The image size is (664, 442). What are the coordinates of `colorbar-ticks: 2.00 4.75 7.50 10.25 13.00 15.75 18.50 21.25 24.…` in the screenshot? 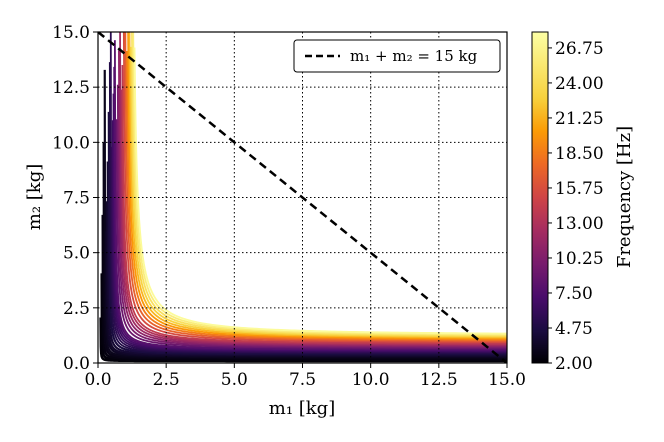 It's located at (576, 206).